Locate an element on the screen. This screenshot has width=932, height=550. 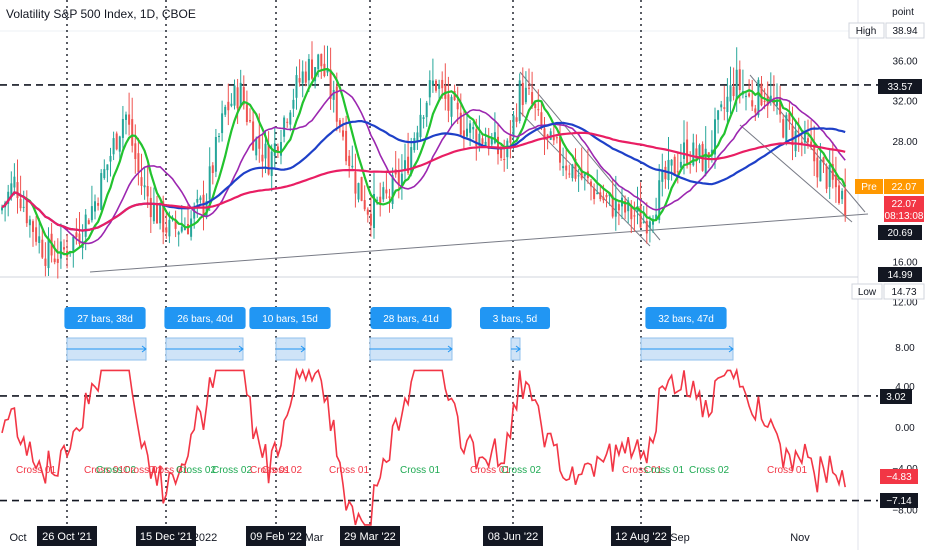
high-value: 38.94 is located at coordinates (904, 31).